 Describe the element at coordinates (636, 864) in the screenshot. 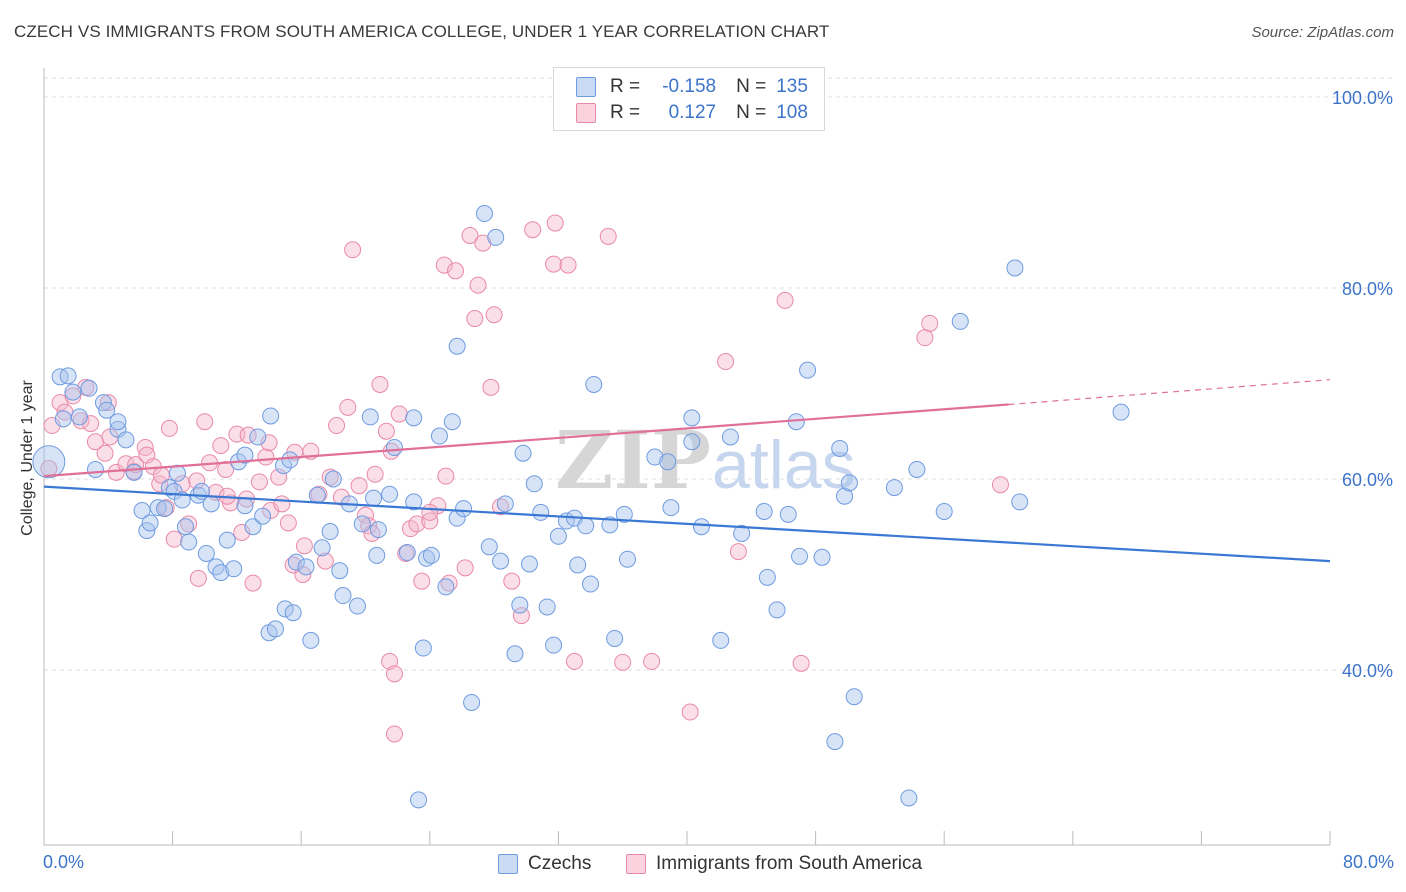

I see `bottom-swatch-immigrants` at that location.